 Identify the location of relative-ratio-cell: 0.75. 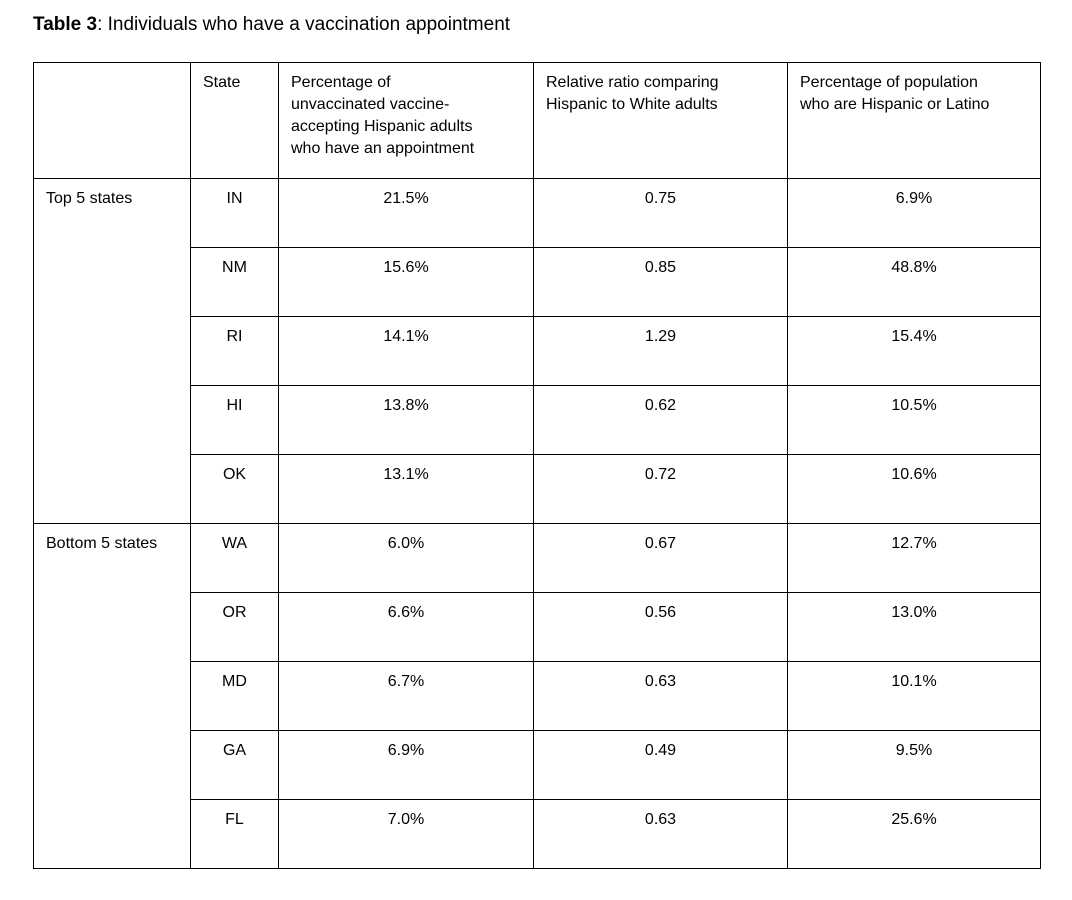
(660, 213).